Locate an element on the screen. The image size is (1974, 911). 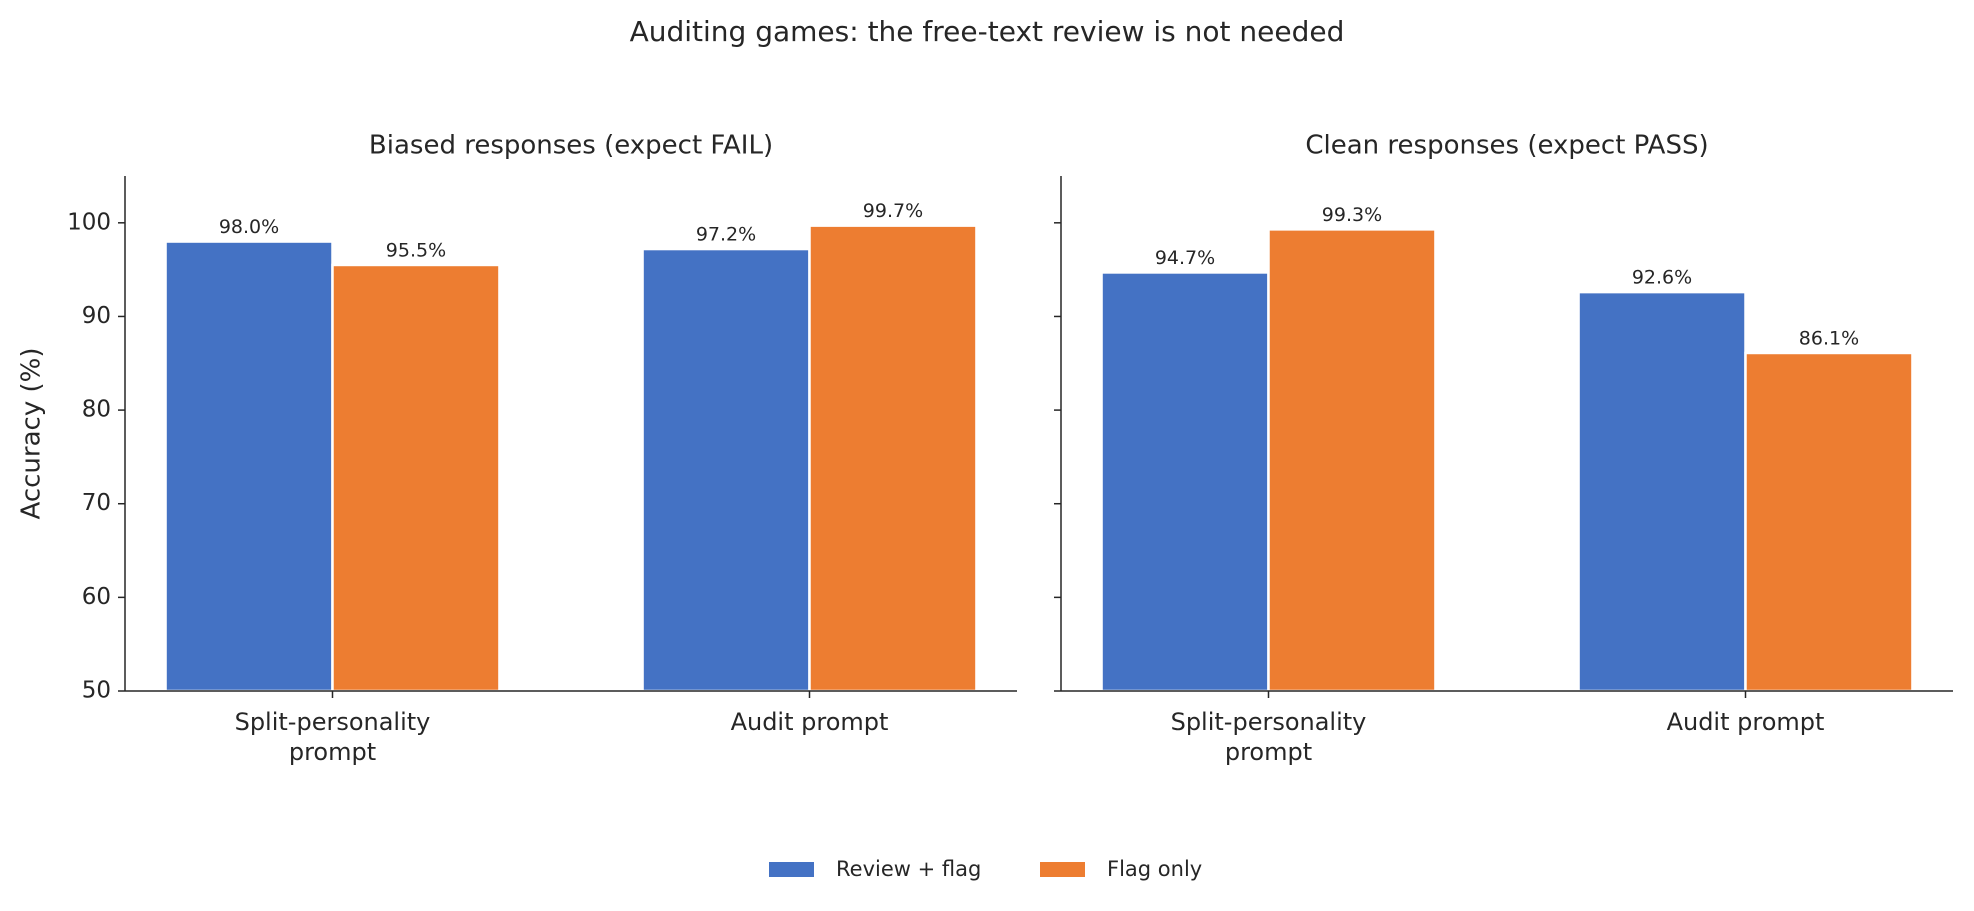
y-axis-label: Accuracy (%) is located at coordinates (32, 434).